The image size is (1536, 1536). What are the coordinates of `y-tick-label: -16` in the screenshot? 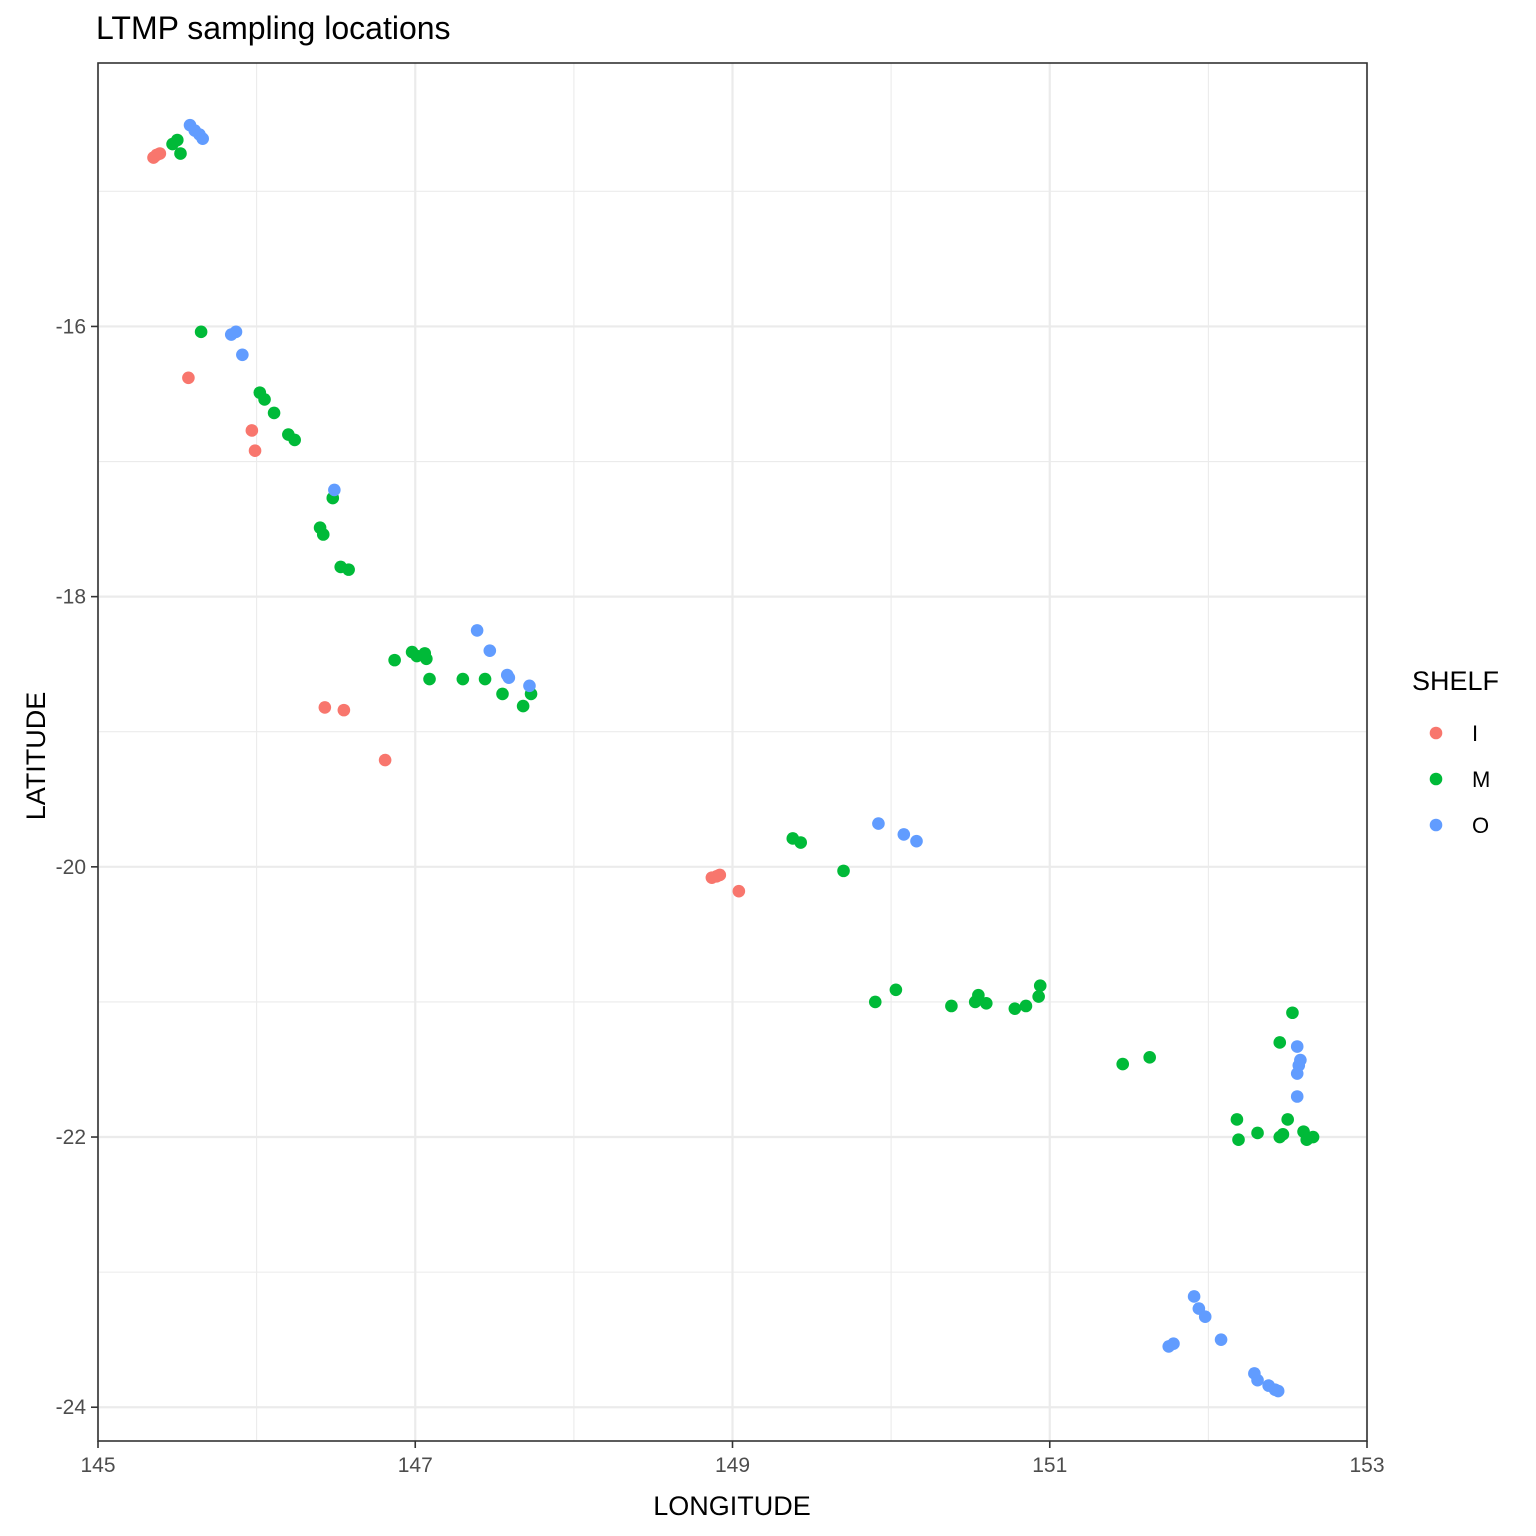 It's located at (71, 326).